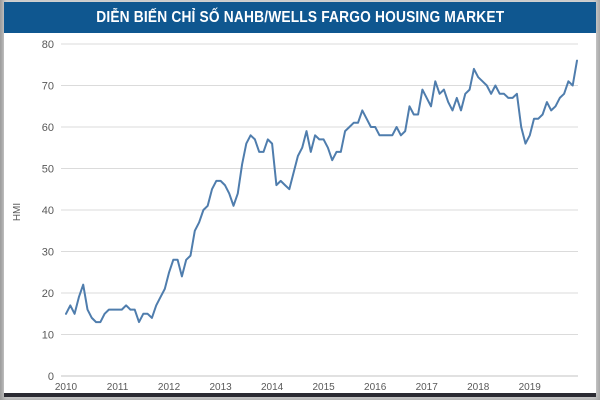  What do you see at coordinates (375, 387) in the screenshot?
I see `x-tick-label: 2016` at bounding box center [375, 387].